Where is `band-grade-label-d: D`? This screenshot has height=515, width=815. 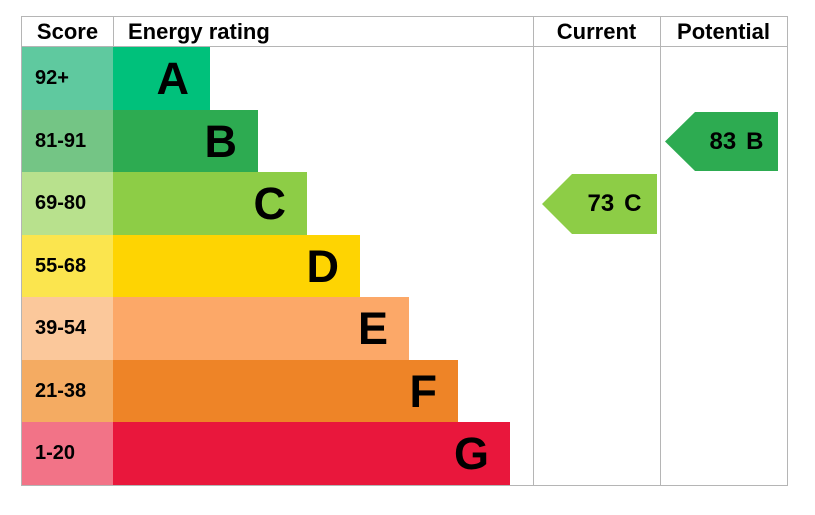
band-grade-label-d: D is located at coordinates (323, 266).